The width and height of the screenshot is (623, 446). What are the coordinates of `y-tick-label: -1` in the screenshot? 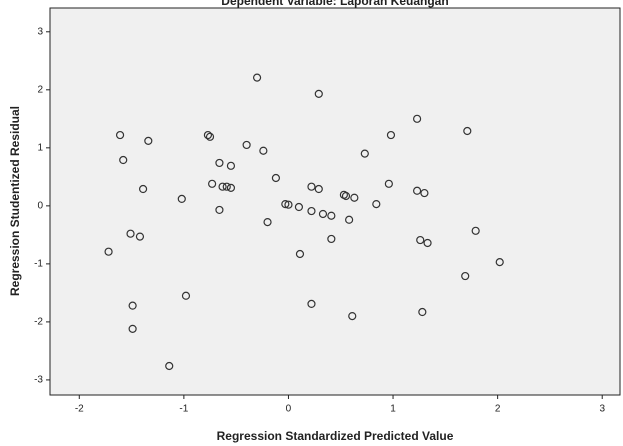 It's located at (38, 264).